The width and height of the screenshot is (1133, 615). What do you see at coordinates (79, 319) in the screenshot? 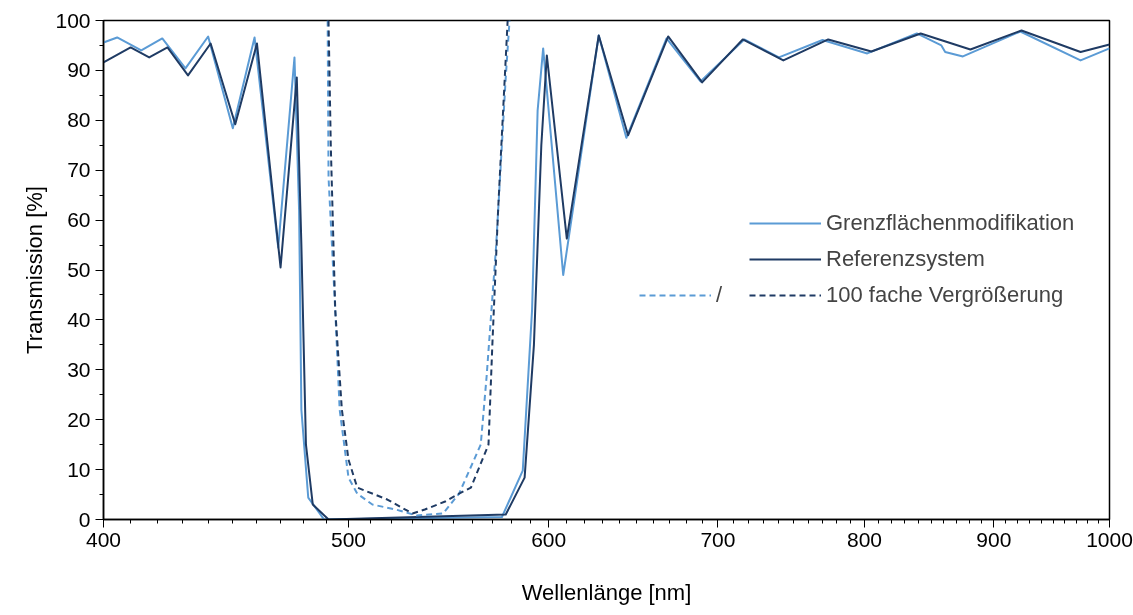
I see `y-tick-label: 40` at bounding box center [79, 319].